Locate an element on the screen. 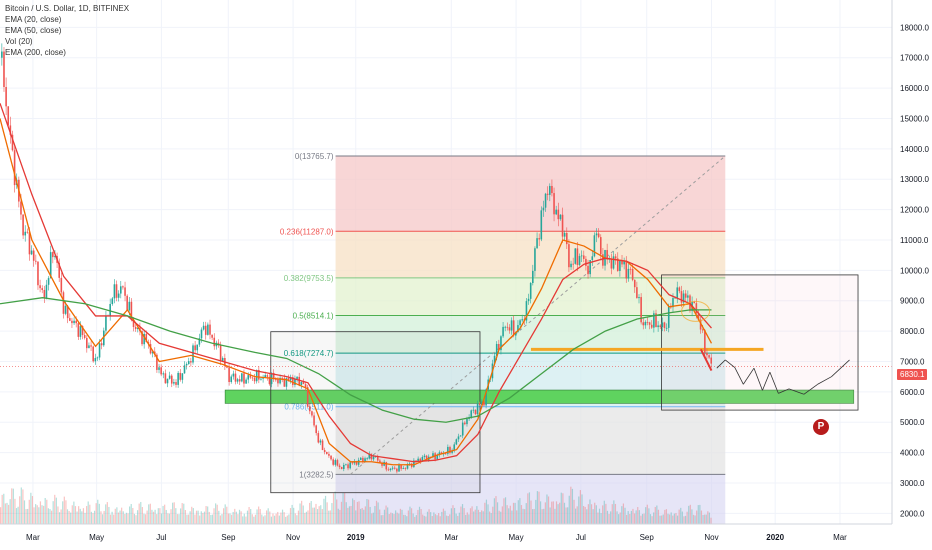 The width and height of the screenshot is (932, 550). indicator-volume: Vol (20) is located at coordinates (19, 41).